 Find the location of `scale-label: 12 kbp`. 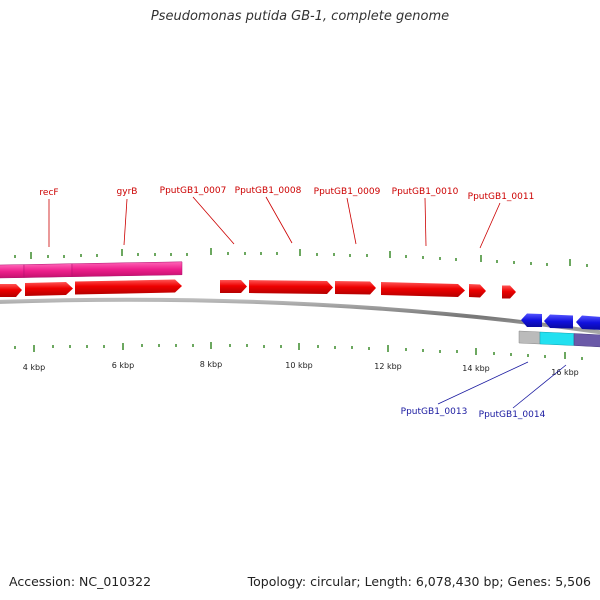

scale-label: 12 kbp is located at coordinates (388, 366).